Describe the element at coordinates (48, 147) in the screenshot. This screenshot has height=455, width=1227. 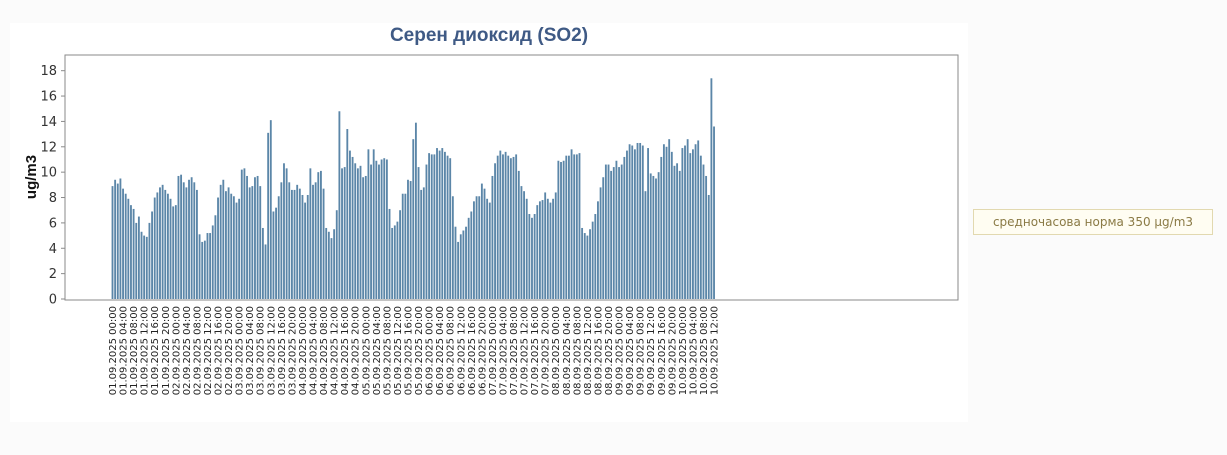
I see `y-tick-label: 12` at that location.